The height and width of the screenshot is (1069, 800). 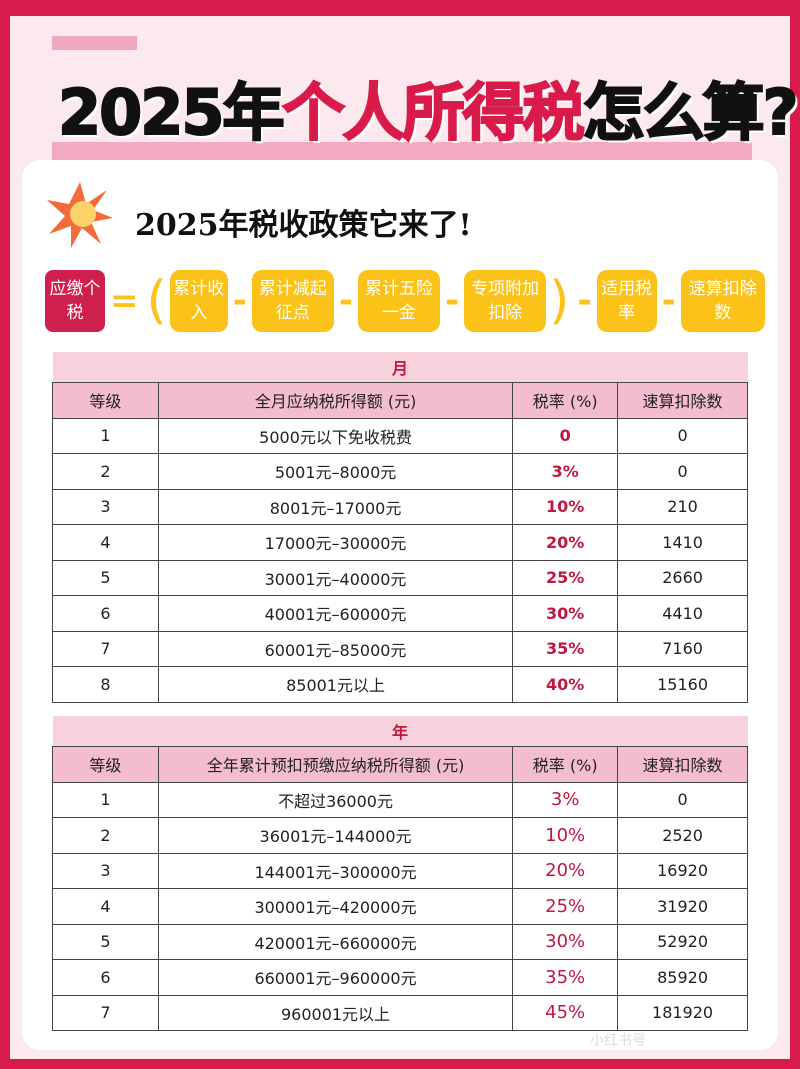 I want to click on operator-sign: -, so click(x=584, y=301).